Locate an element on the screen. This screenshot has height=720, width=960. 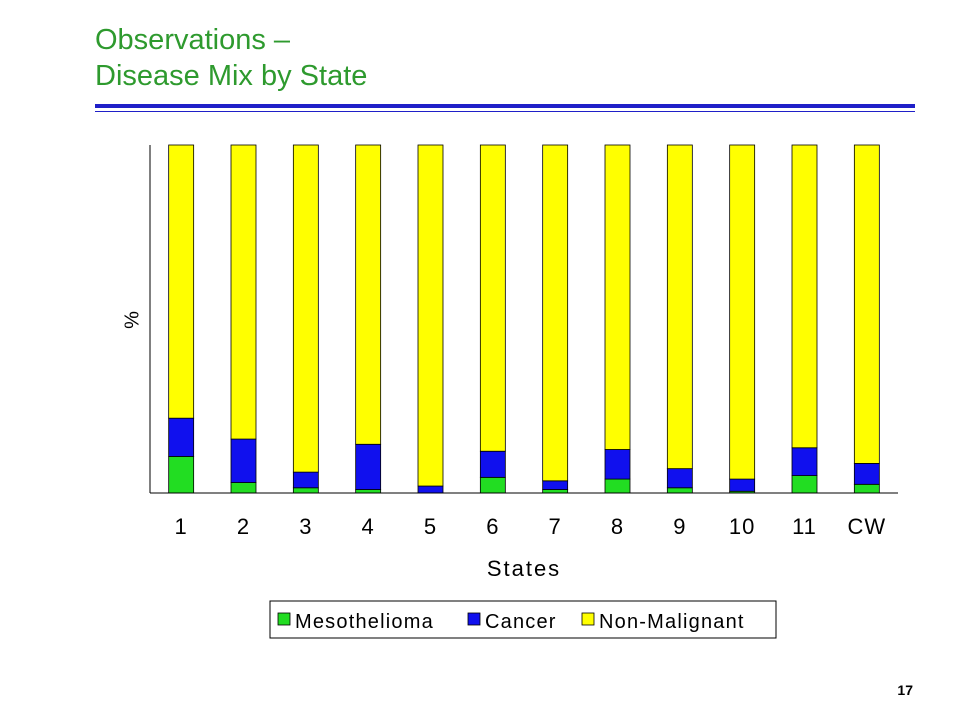
x-tick-label-4: 4 is located at coordinates (368, 526).